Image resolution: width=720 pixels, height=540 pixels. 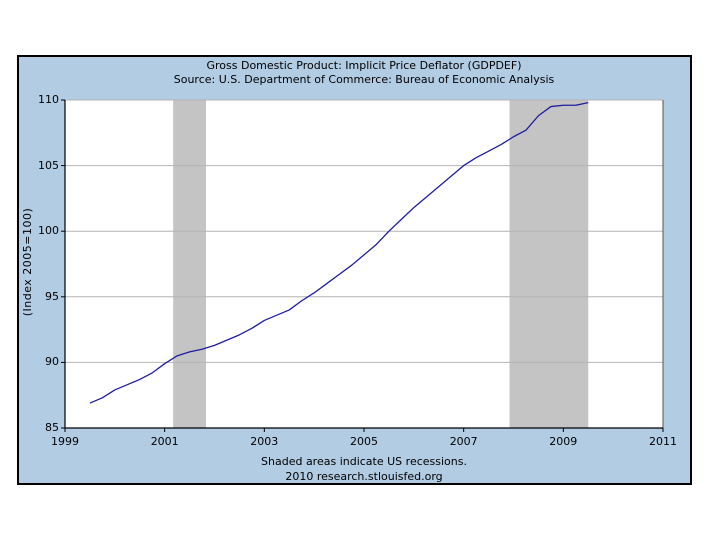 What do you see at coordinates (65, 441) in the screenshot?
I see `x-tick-label: 1999` at bounding box center [65, 441].